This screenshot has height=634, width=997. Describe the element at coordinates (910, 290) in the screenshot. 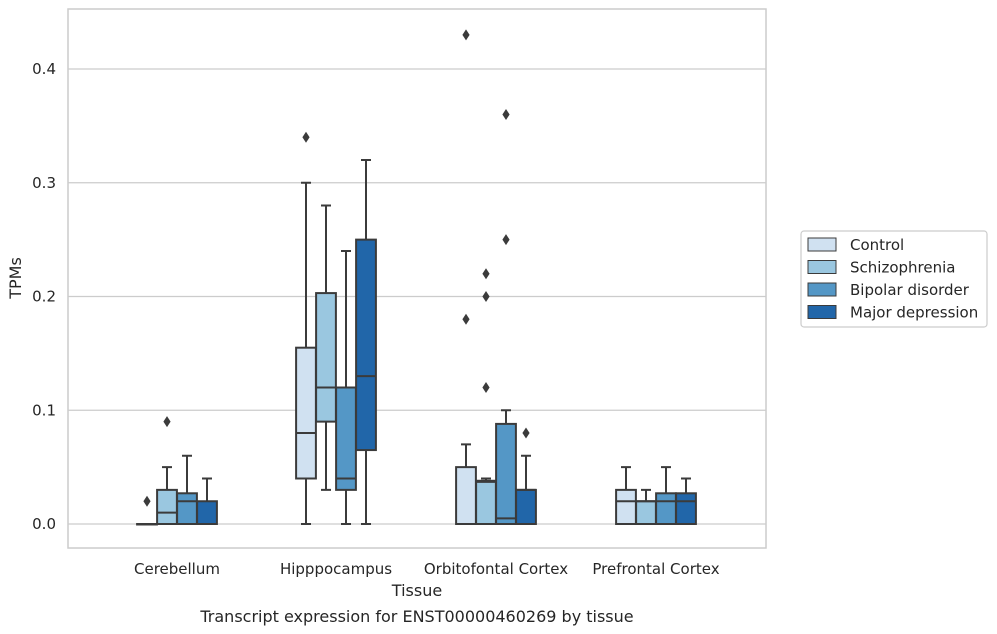

I see `legend-label: Bipolar disorder` at that location.